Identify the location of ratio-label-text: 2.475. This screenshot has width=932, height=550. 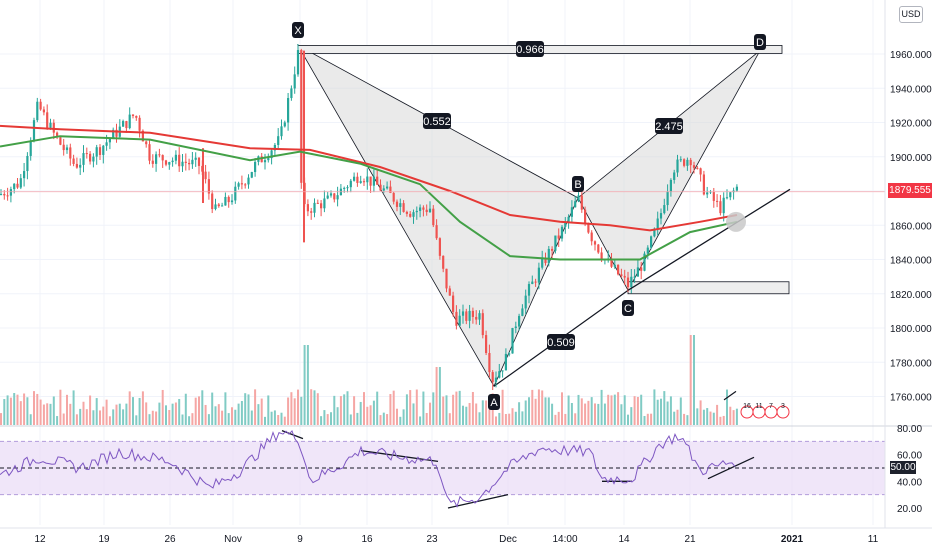
(669, 127).